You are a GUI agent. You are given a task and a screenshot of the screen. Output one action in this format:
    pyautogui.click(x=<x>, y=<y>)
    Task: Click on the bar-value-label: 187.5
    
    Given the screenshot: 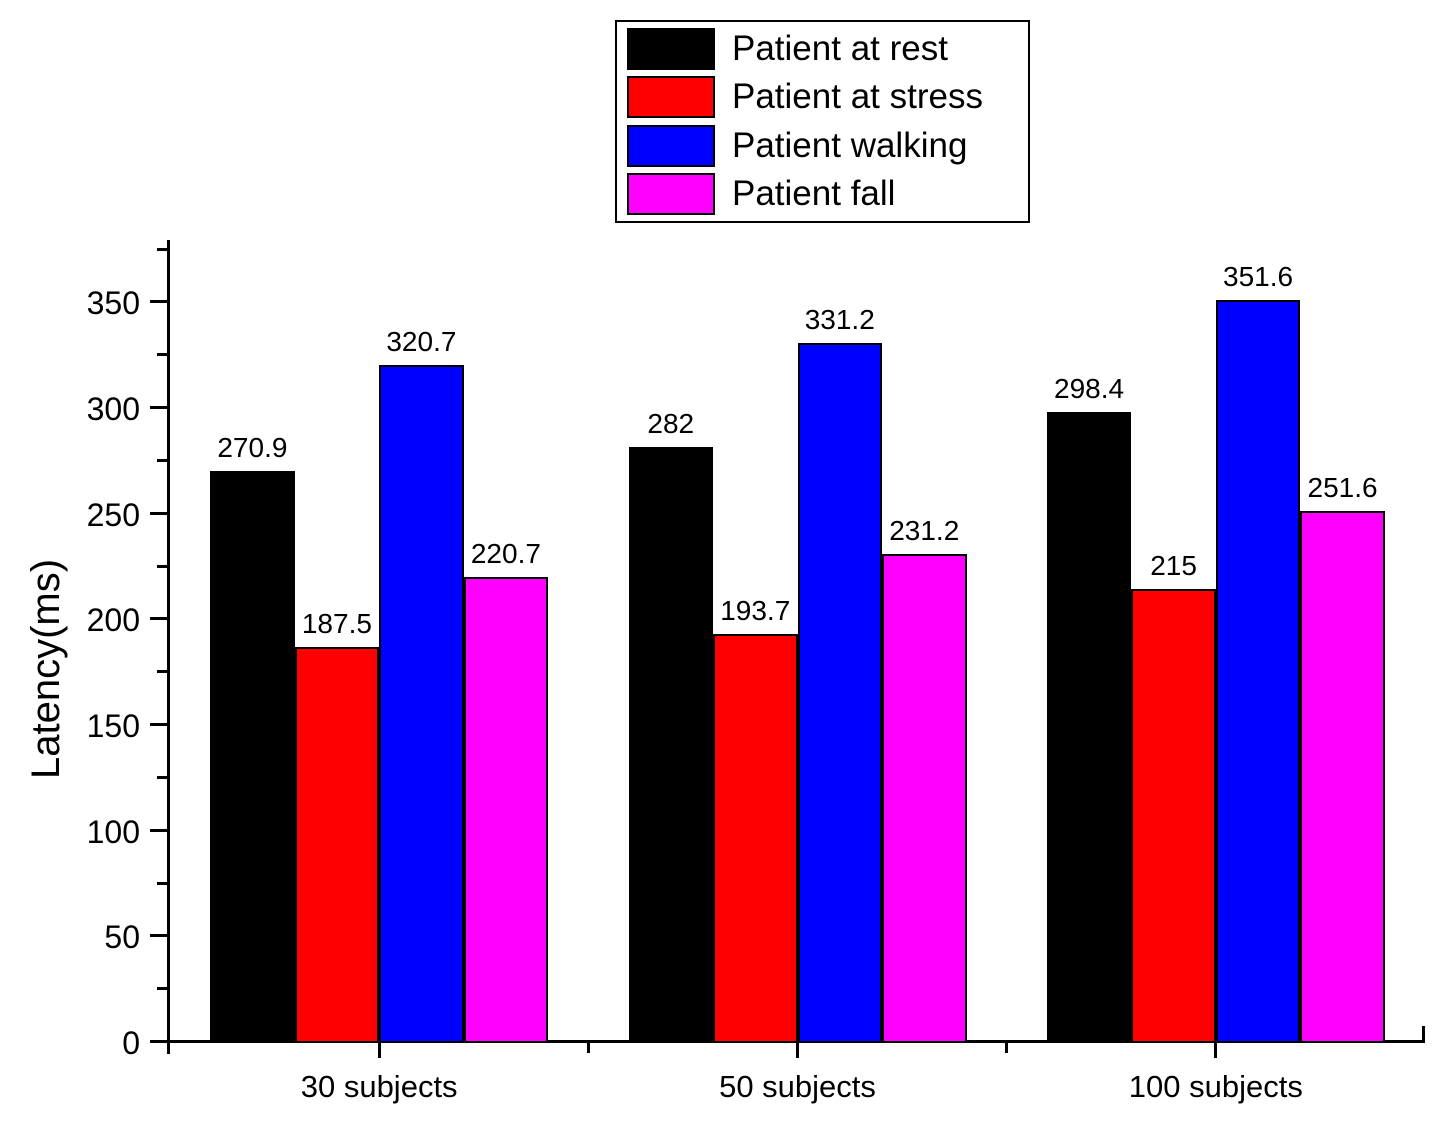 What is the action you would take?
    pyautogui.click(x=336, y=623)
    